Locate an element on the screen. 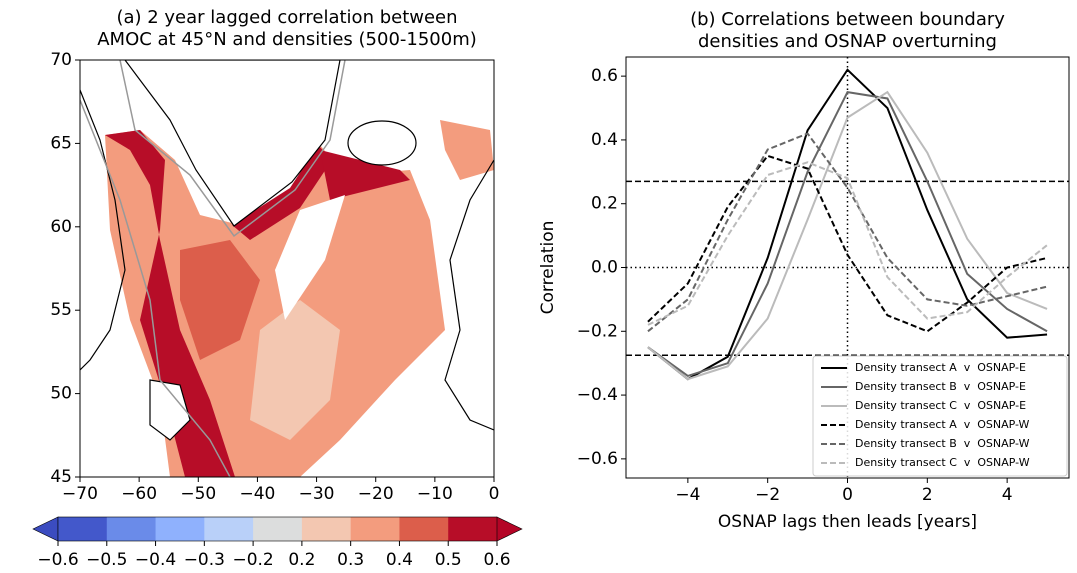 This screenshot has height=573, width=1077. colorbar-tick-label: 0.4 is located at coordinates (399, 560).